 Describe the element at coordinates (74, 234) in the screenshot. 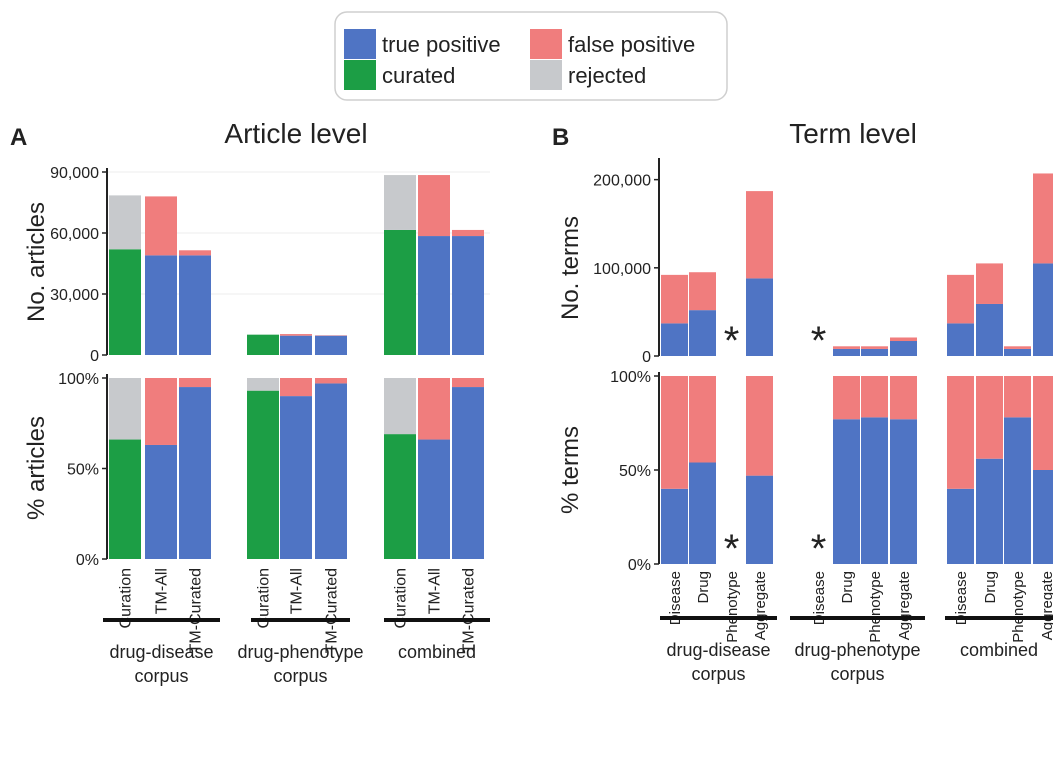

I see `y-tick-label: 60,000` at that location.